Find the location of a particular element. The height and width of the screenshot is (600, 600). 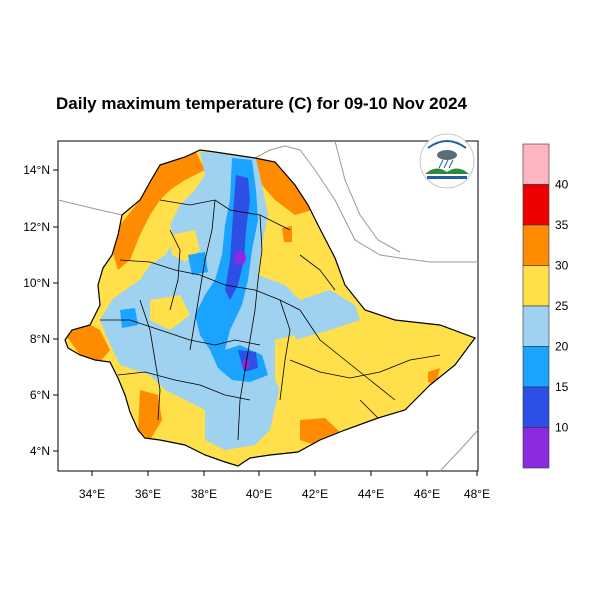

x-tick-label: 46°E is located at coordinates (427, 494).